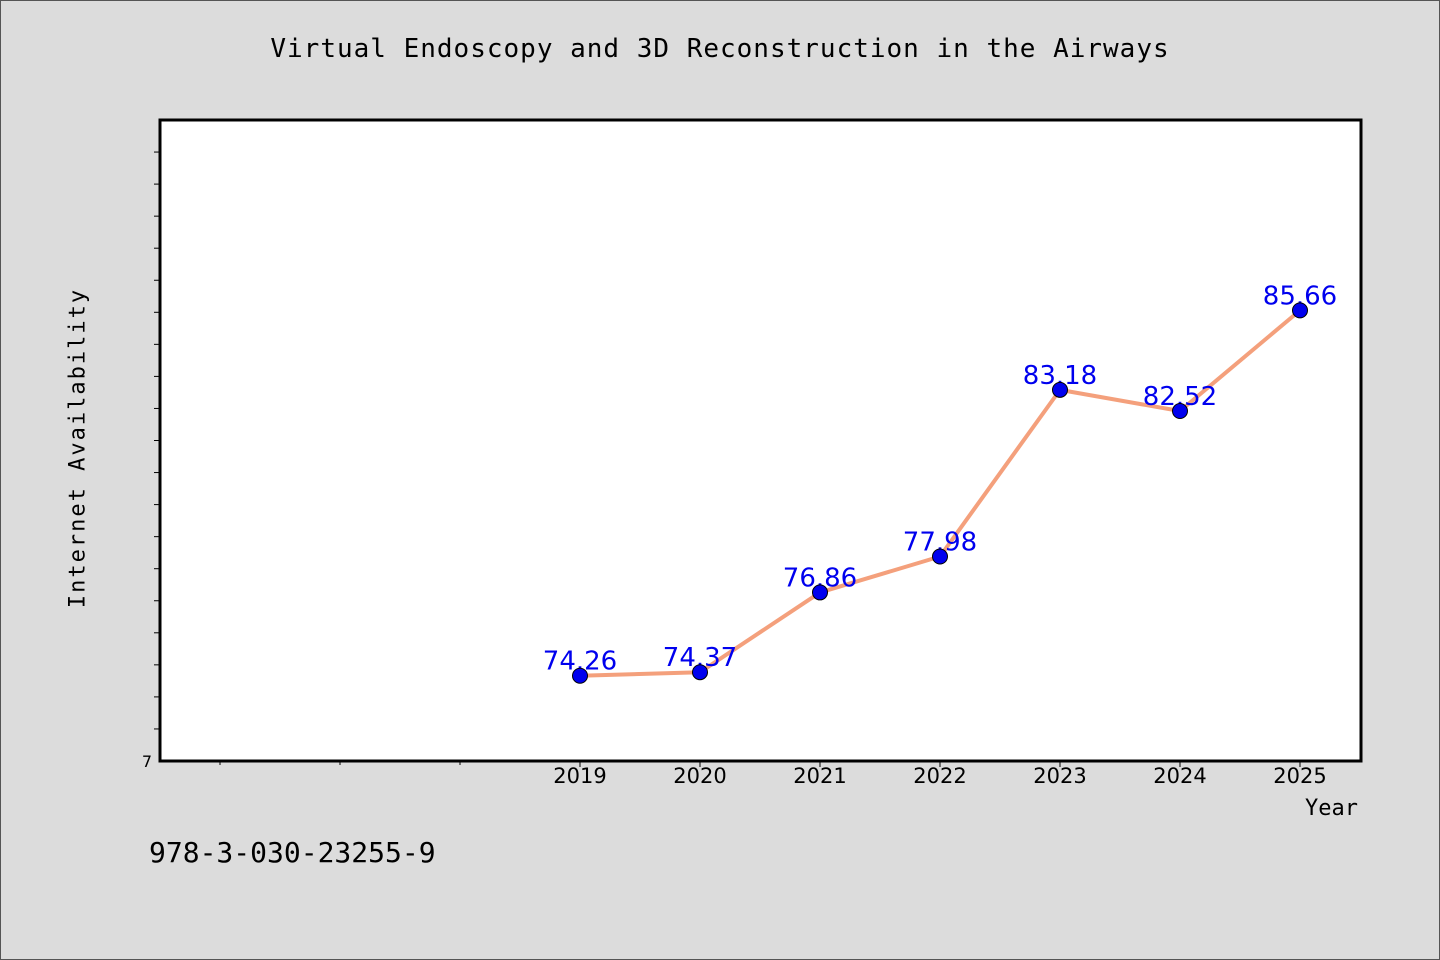 This screenshot has width=1440, height=960. What do you see at coordinates (939, 776) in the screenshot?
I see `x-tick-label: 2022` at bounding box center [939, 776].